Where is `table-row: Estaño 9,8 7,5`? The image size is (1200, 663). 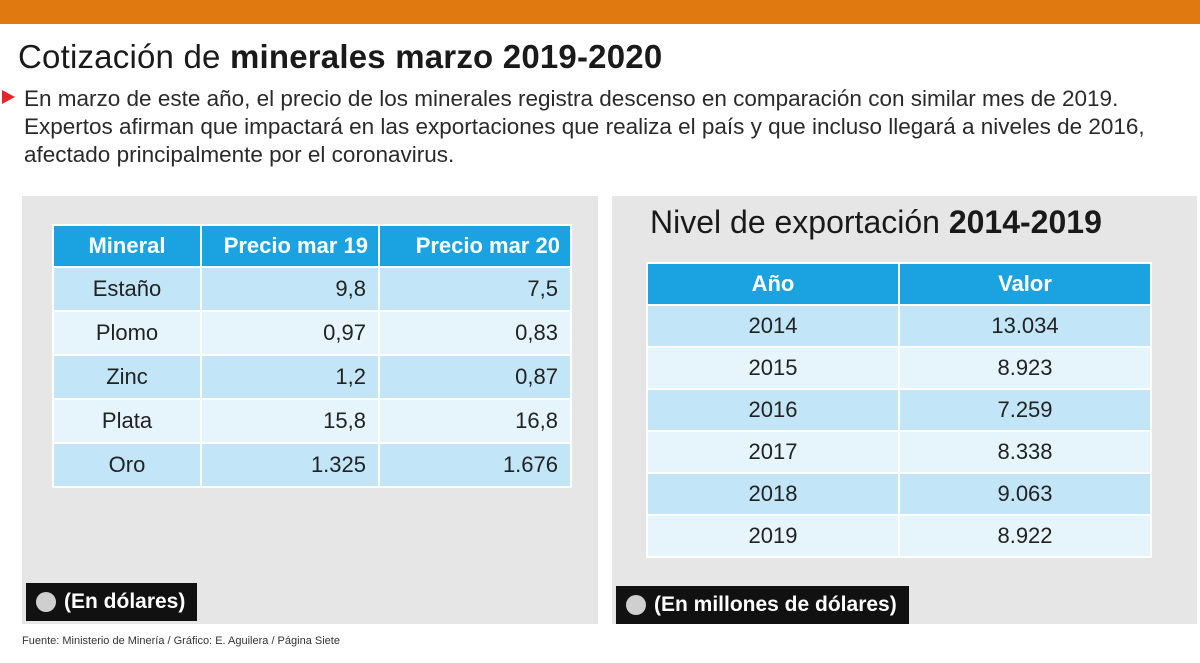 table-row: Estaño 9,8 7,5 is located at coordinates (312, 289).